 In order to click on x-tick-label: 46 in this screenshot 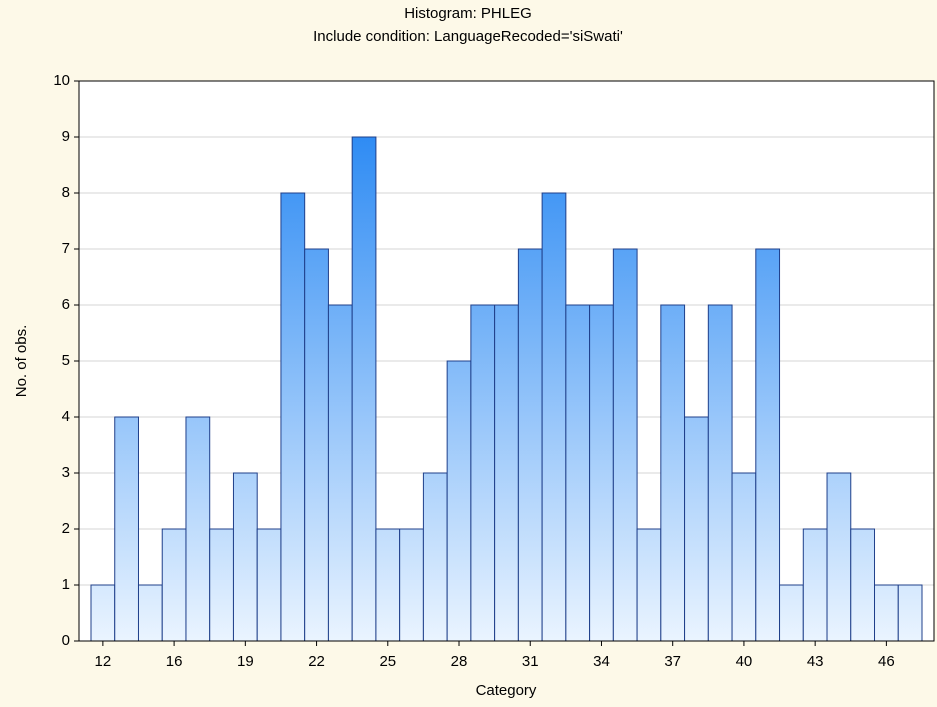, I will do `click(886, 661)`.